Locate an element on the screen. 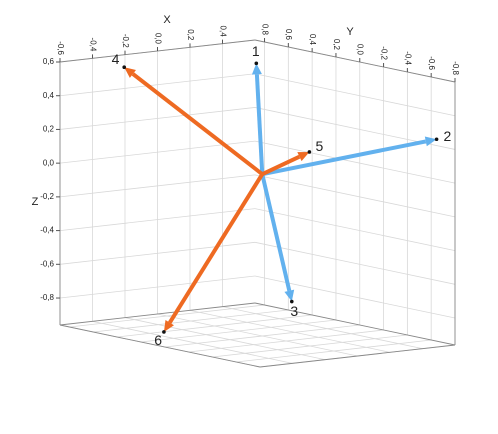 The width and height of the screenshot is (498, 434). vector-label: 1 is located at coordinates (256, 51).